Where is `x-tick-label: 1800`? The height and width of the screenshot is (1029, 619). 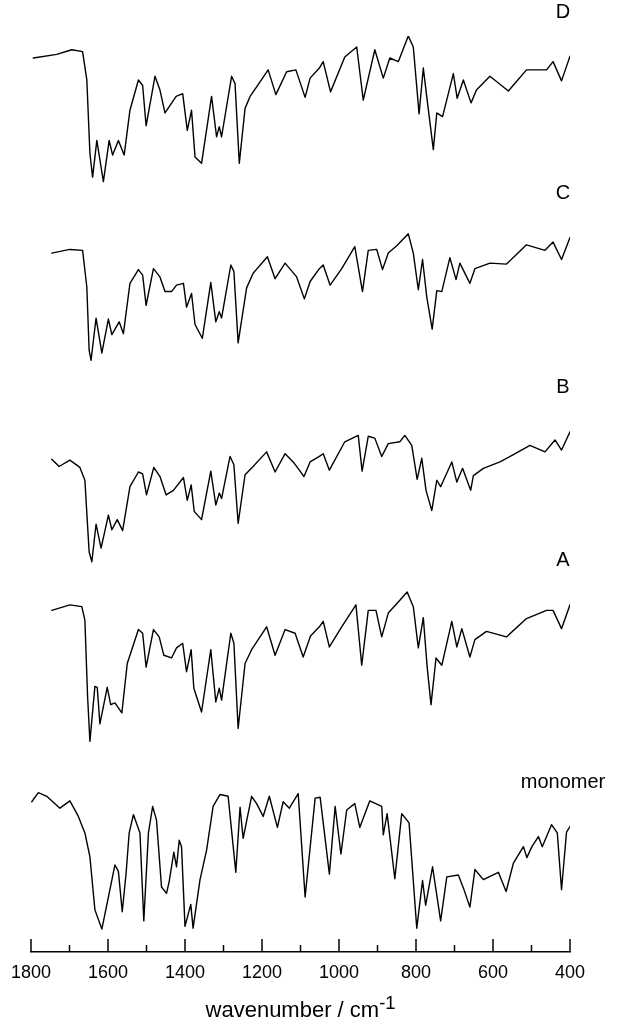
x-tick-label: 1800 is located at coordinates (31, 971).